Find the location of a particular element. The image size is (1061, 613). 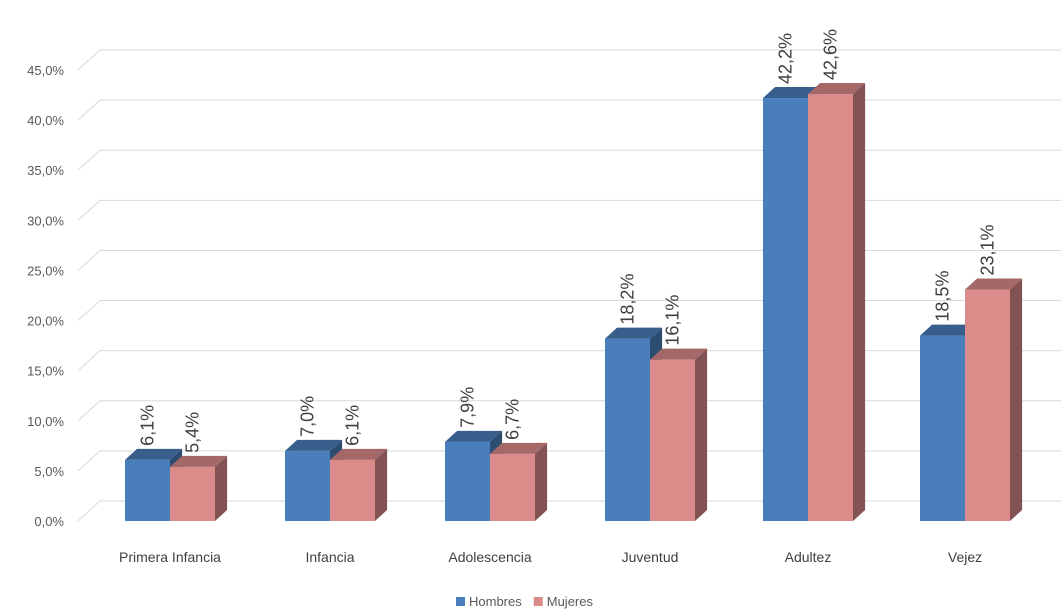

category-label: Vejez is located at coordinates (965, 557).